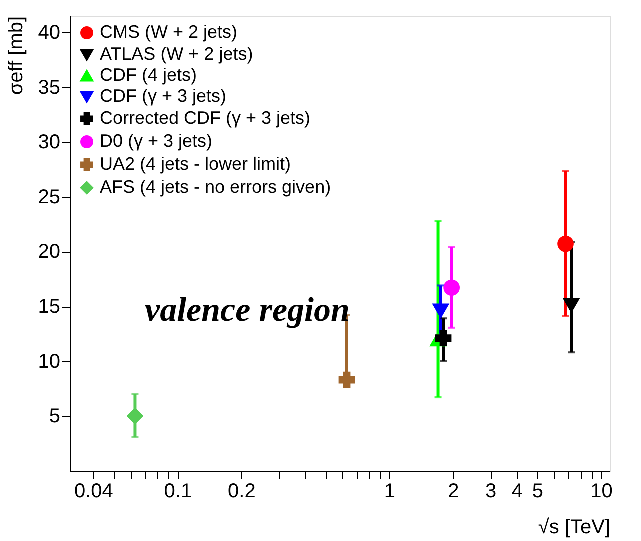 Image resolution: width=641 pixels, height=541 pixels. I want to click on y-tick-label: 5, so click(54, 417).